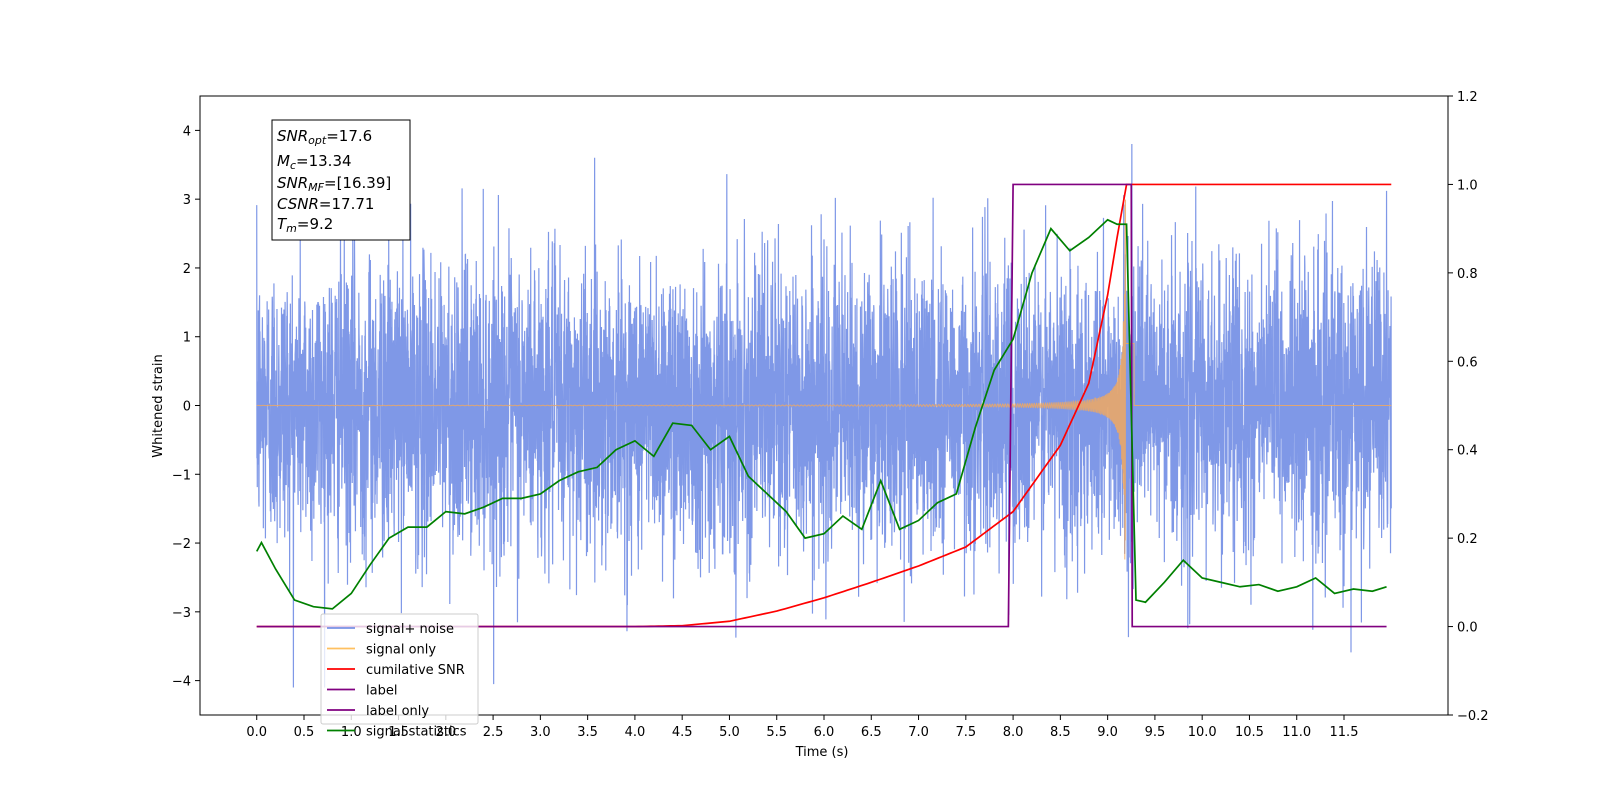 This screenshot has width=1600, height=800. Describe the element at coordinates (445, 732) in the screenshot. I see `x-tick-label: 2.0` at that location.